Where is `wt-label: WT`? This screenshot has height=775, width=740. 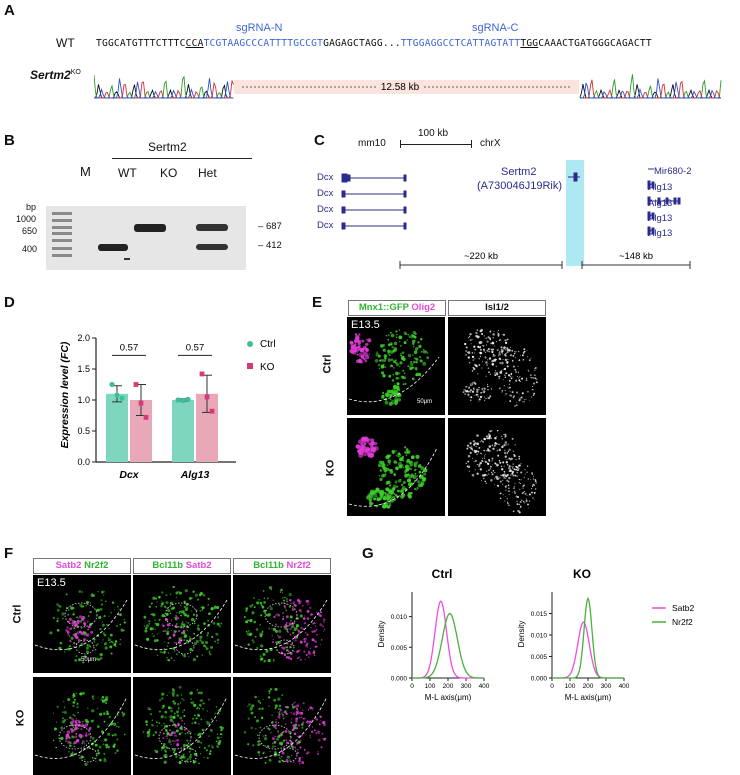
wt-label: WT is located at coordinates (65, 43).